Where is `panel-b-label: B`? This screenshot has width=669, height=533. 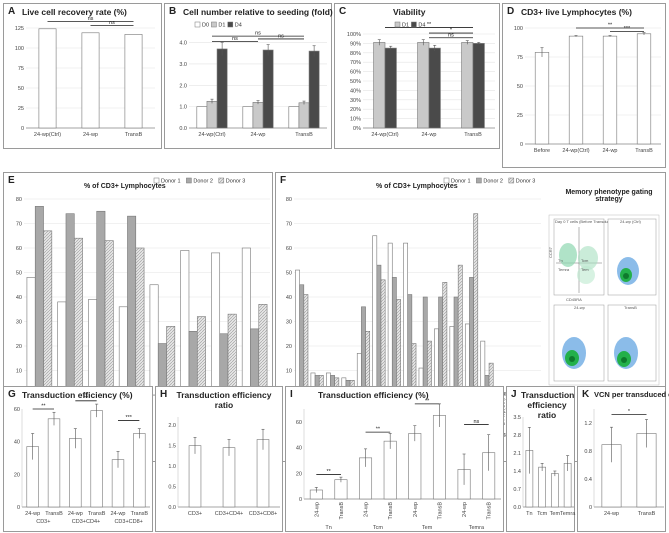 panel-b-label: B is located at coordinates (173, 11).